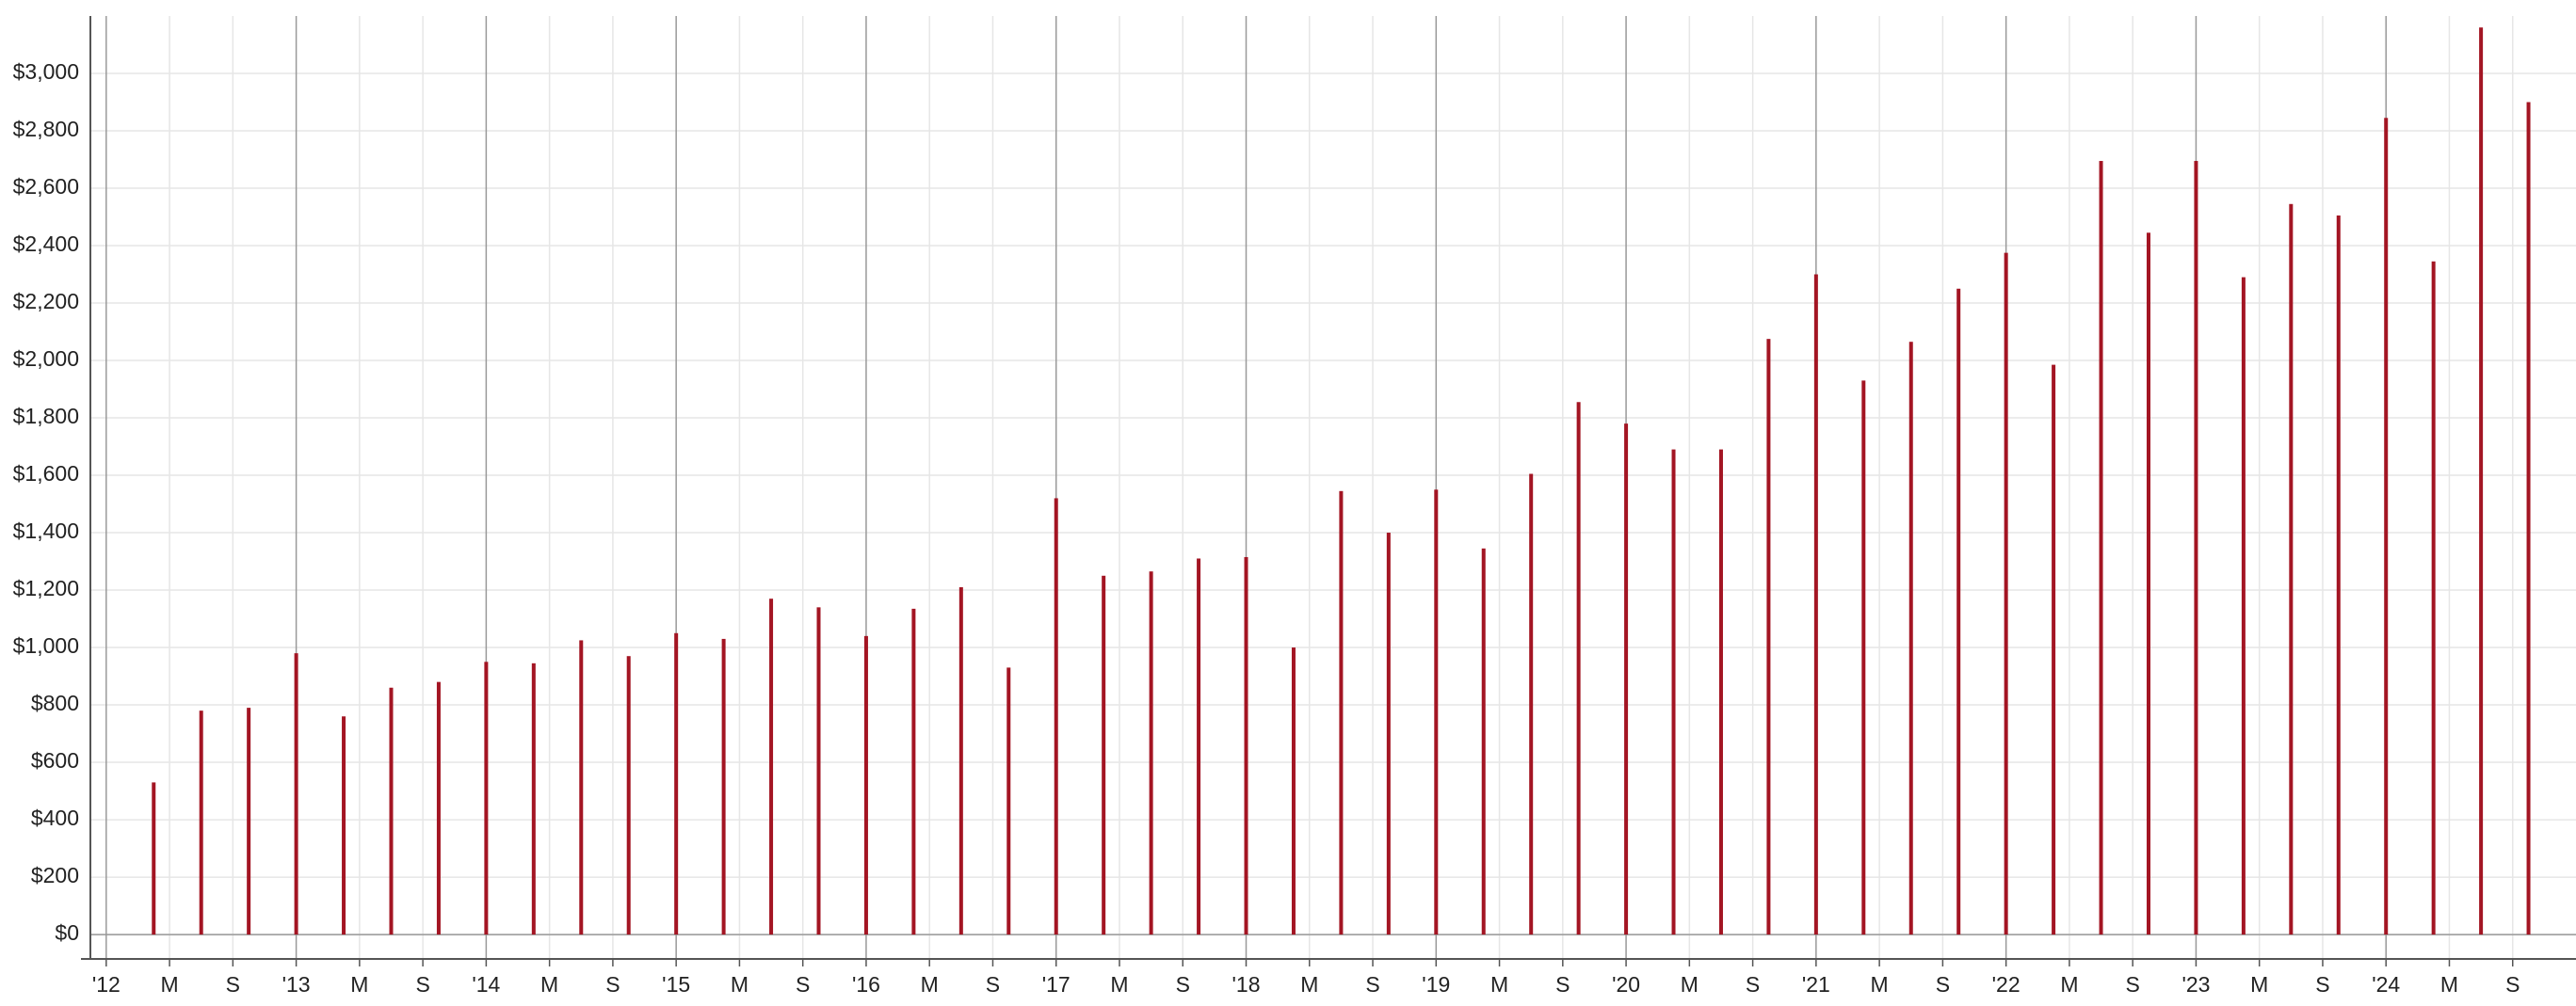  What do you see at coordinates (46, 416) in the screenshot?
I see `y-tick-label: $1,800` at bounding box center [46, 416].